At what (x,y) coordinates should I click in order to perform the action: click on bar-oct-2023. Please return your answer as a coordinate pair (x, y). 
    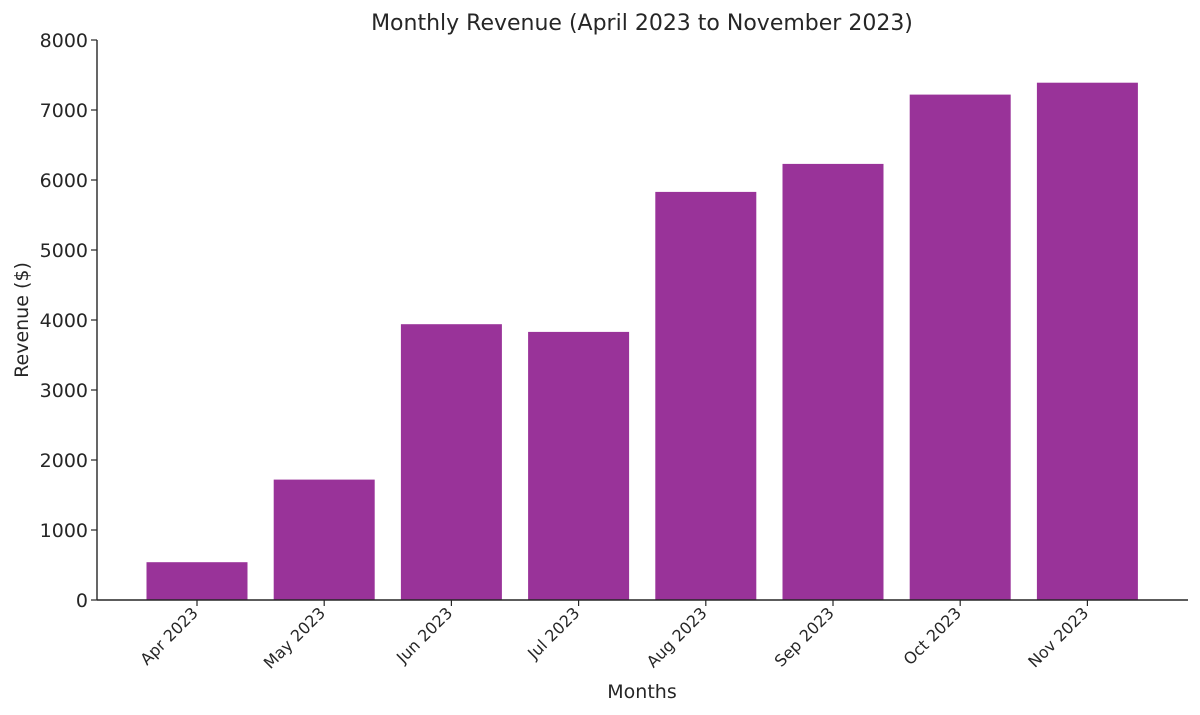
    Looking at the image, I should click on (960, 347).